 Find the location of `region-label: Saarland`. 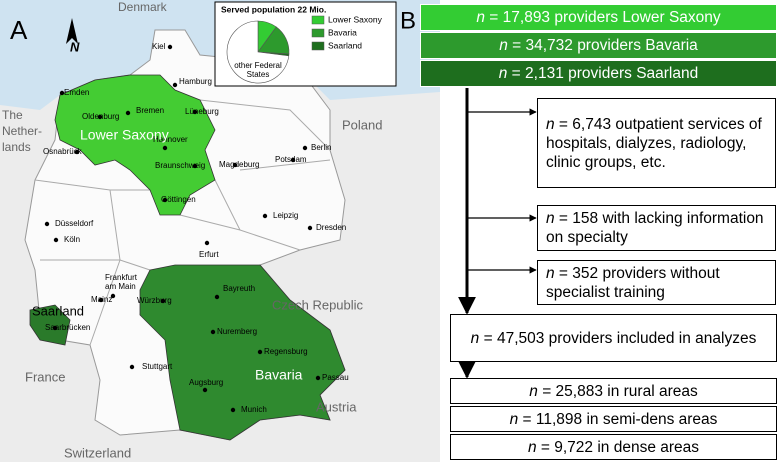

region-label: Saarland is located at coordinates (58, 310).